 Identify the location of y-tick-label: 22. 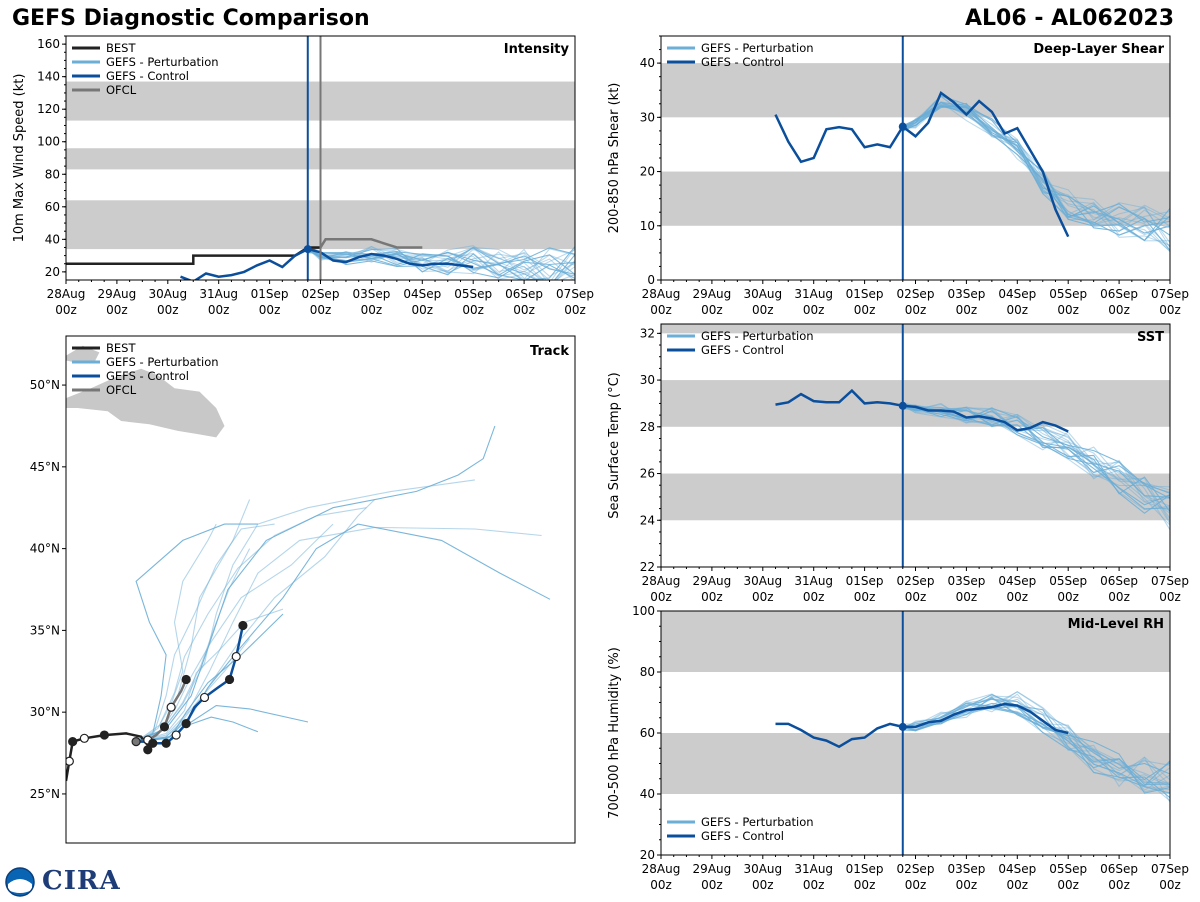
(647, 567).